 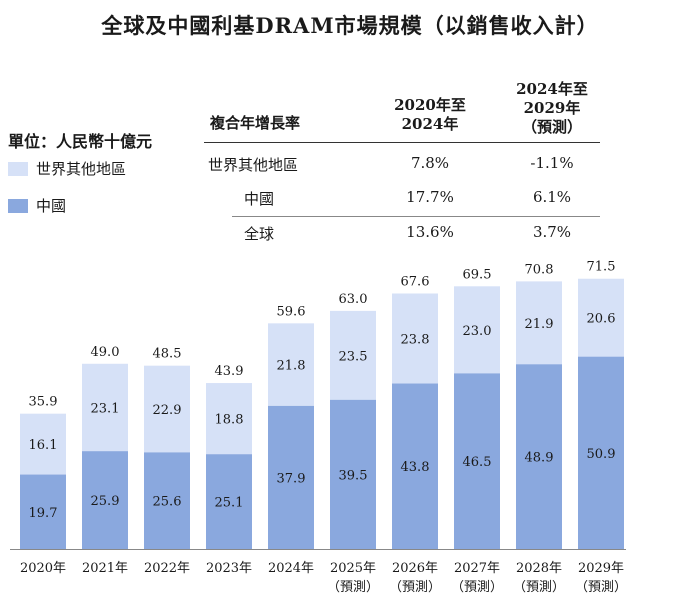 I want to click on data-label-china: 37.9, so click(x=291, y=478).